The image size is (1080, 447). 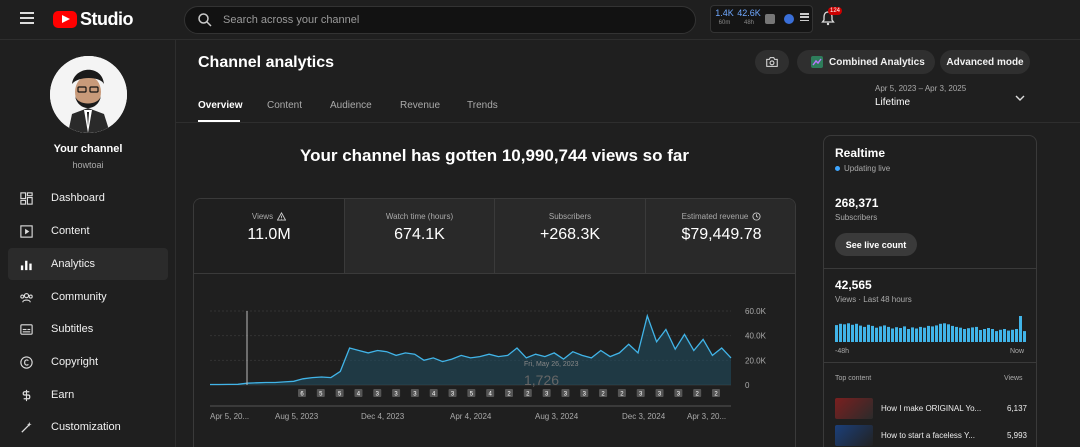 What do you see at coordinates (93, 19) in the screenshot?
I see `studio-logo: Studio` at bounding box center [93, 19].